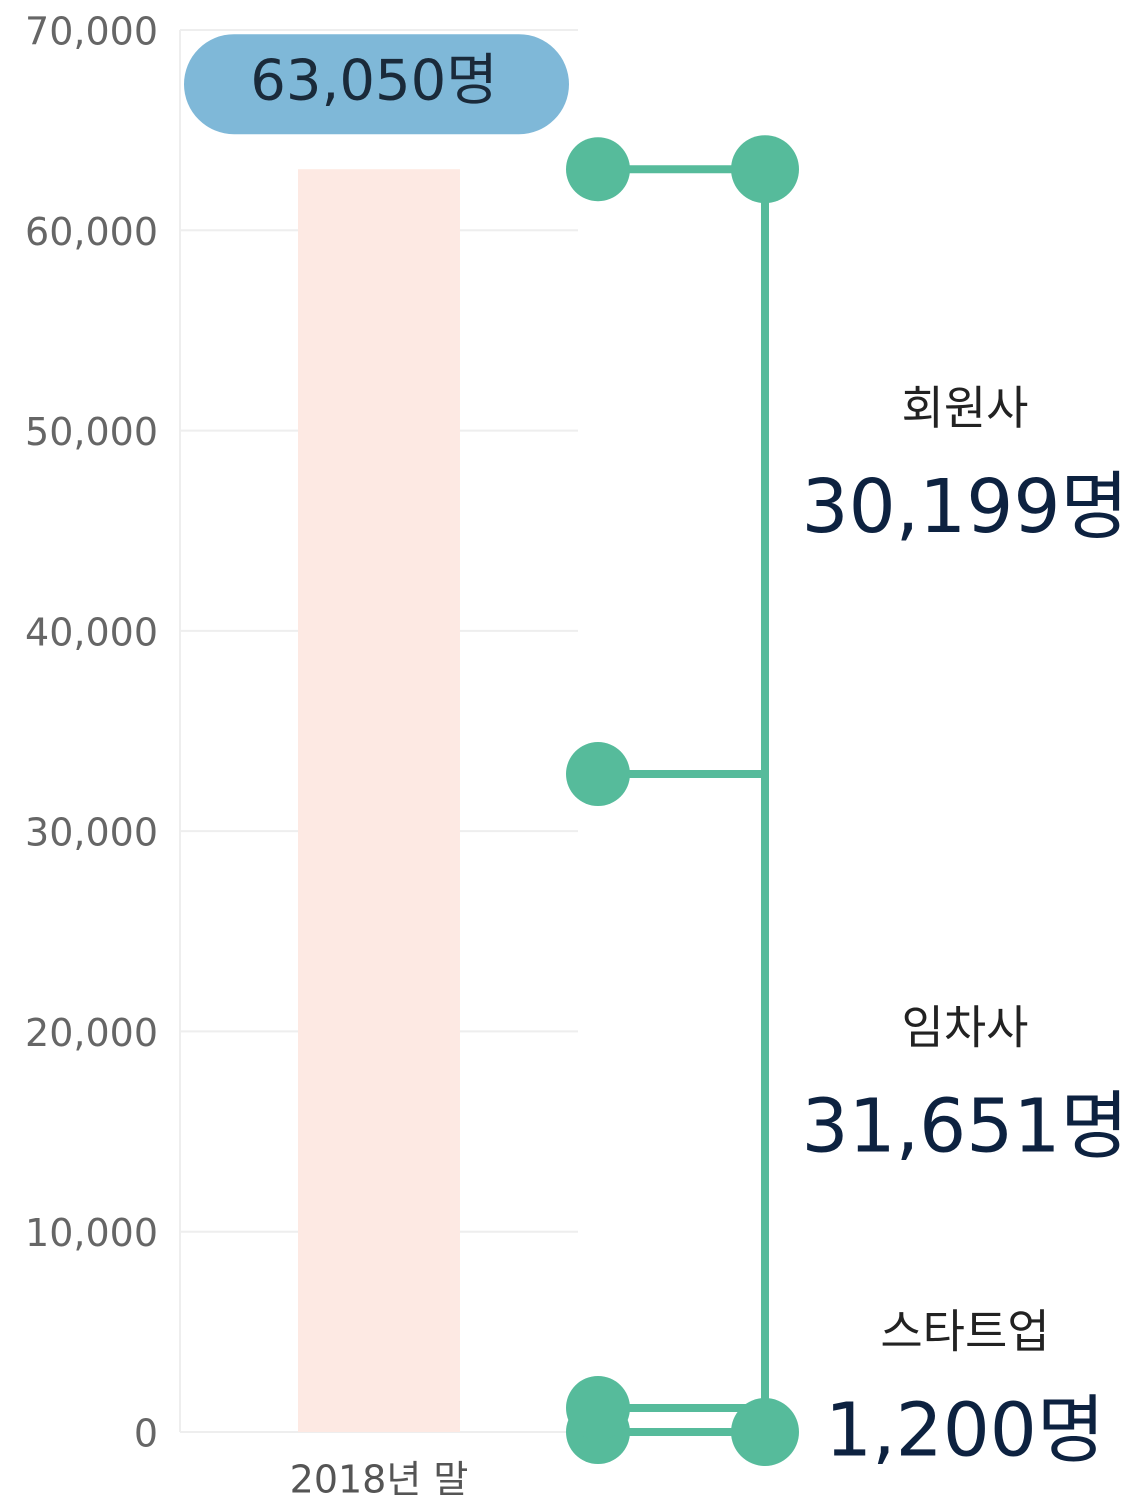 The width and height of the screenshot is (1141, 1511). I want to click on y-tick-label: 30,000, so click(91, 833).